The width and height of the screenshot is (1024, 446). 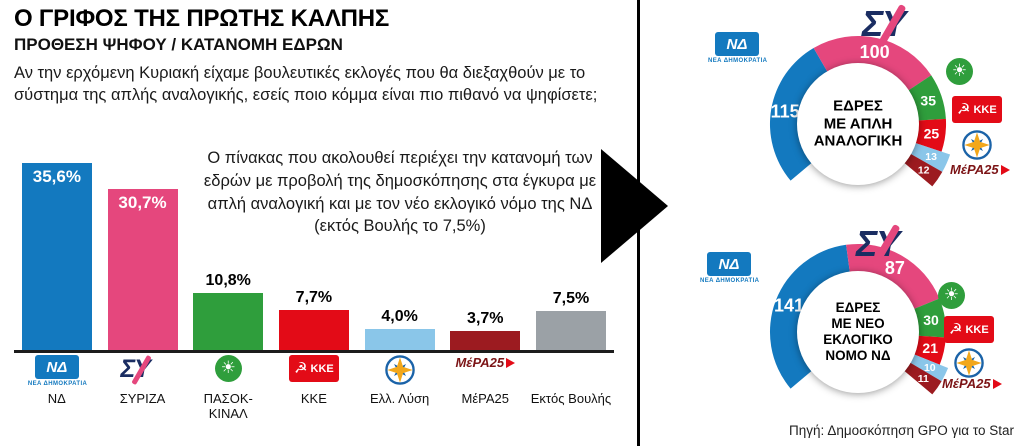 I want to click on chart-baseline, so click(x=314, y=351).